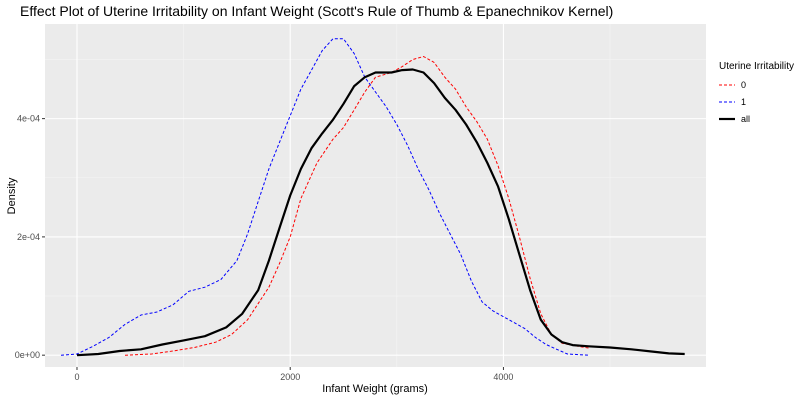  I want to click on legend-label-all: all, so click(745, 119).